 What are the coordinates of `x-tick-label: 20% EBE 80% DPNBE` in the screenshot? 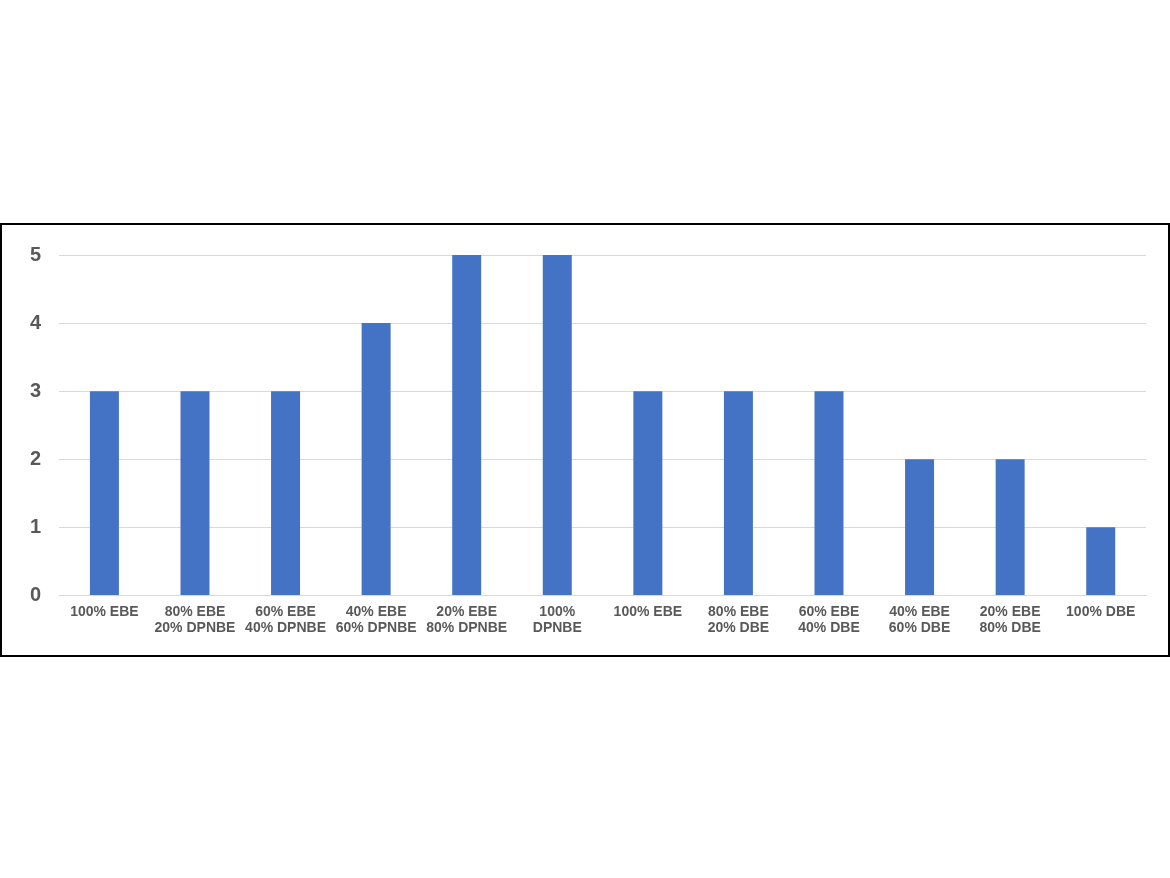 It's located at (467, 619).